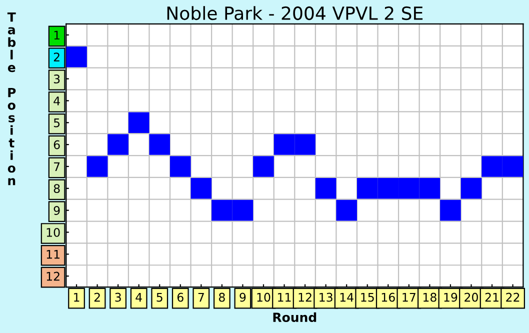 The height and width of the screenshot is (333, 529). I want to click on x-tick-label: 8, so click(221, 297).